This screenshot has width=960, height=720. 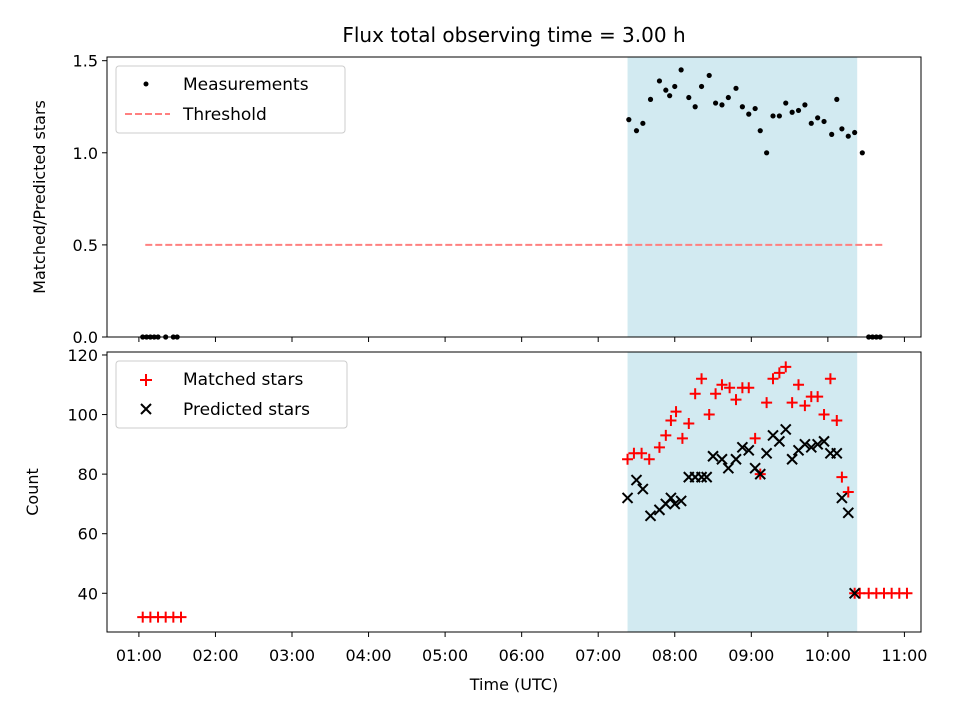 What do you see at coordinates (445, 655) in the screenshot?
I see `x-tick-label: 05:00` at bounding box center [445, 655].